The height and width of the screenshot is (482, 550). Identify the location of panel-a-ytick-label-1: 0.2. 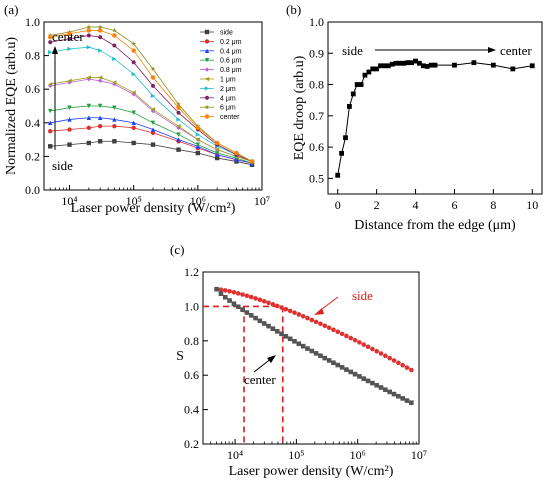
(32, 156).